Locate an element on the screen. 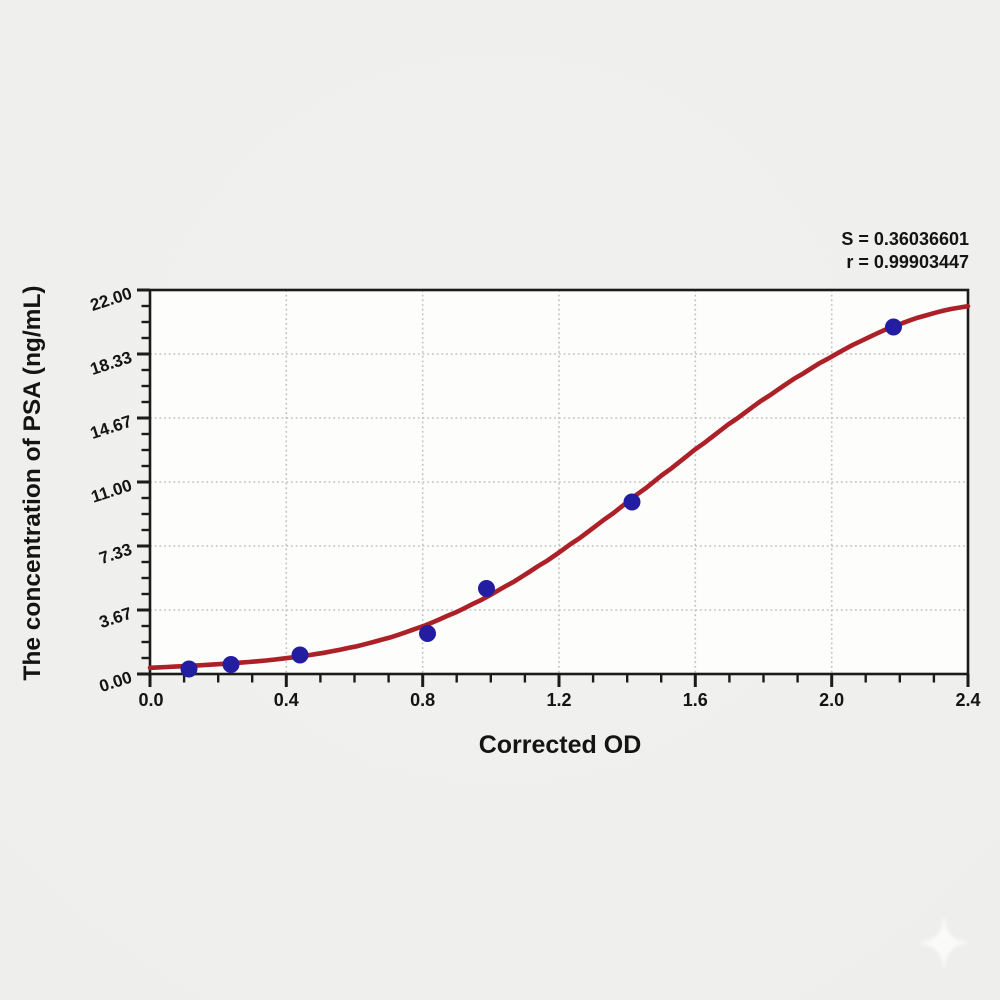 This screenshot has width=1000, height=1000. svg-text: 1.6 is located at coordinates (695, 700).